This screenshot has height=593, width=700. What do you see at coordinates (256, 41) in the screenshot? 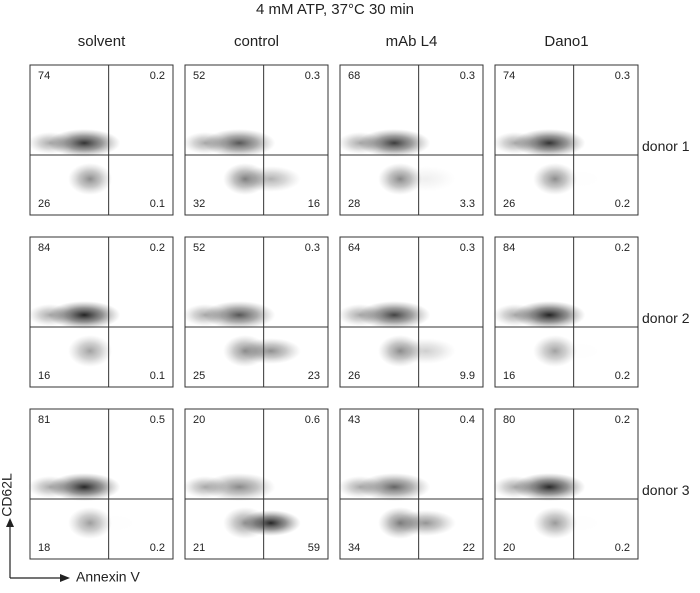
I see `column-label: control` at bounding box center [256, 41].